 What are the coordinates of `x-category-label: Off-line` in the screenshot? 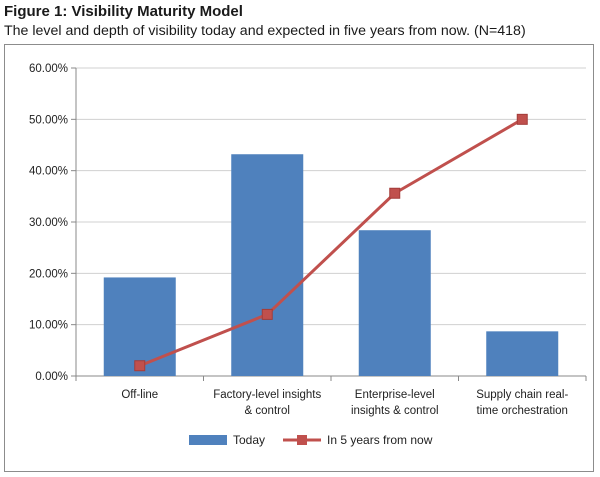 It's located at (139, 395).